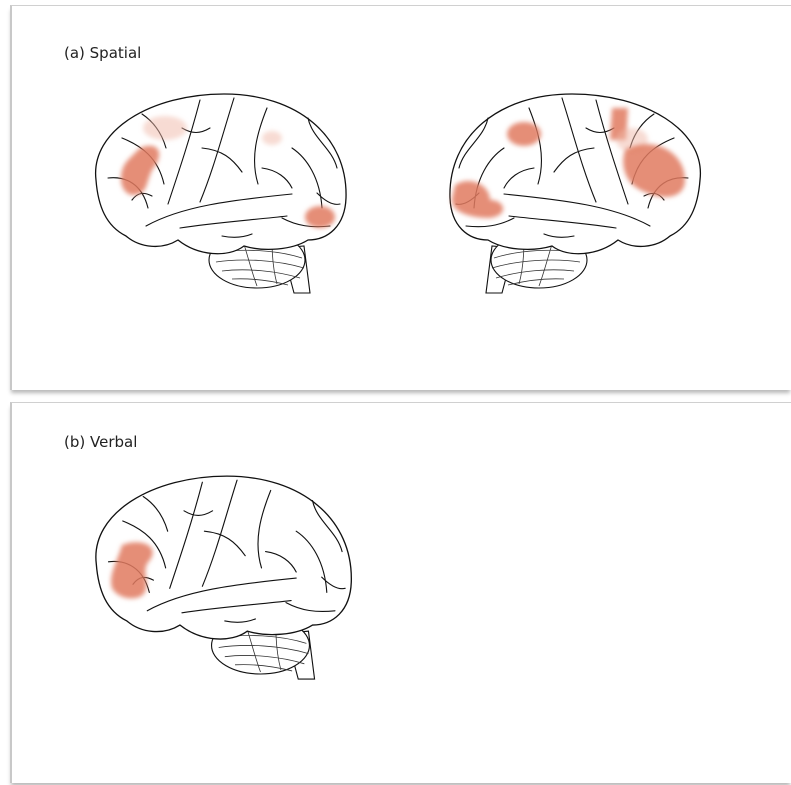 This screenshot has height=785, width=791. What do you see at coordinates (575, 193) in the screenshot?
I see `brain-right-a` at bounding box center [575, 193].